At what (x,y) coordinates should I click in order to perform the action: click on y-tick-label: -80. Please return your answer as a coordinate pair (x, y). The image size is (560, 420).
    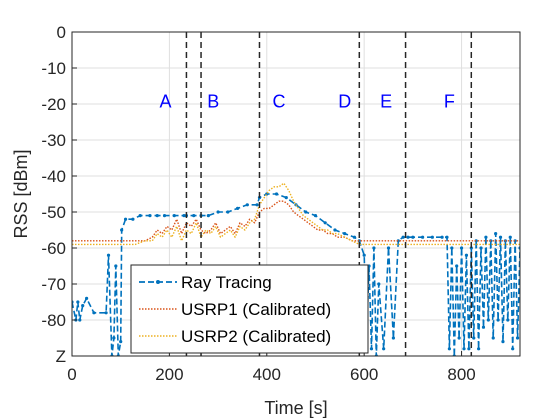
    Looking at the image, I should click on (53, 320).